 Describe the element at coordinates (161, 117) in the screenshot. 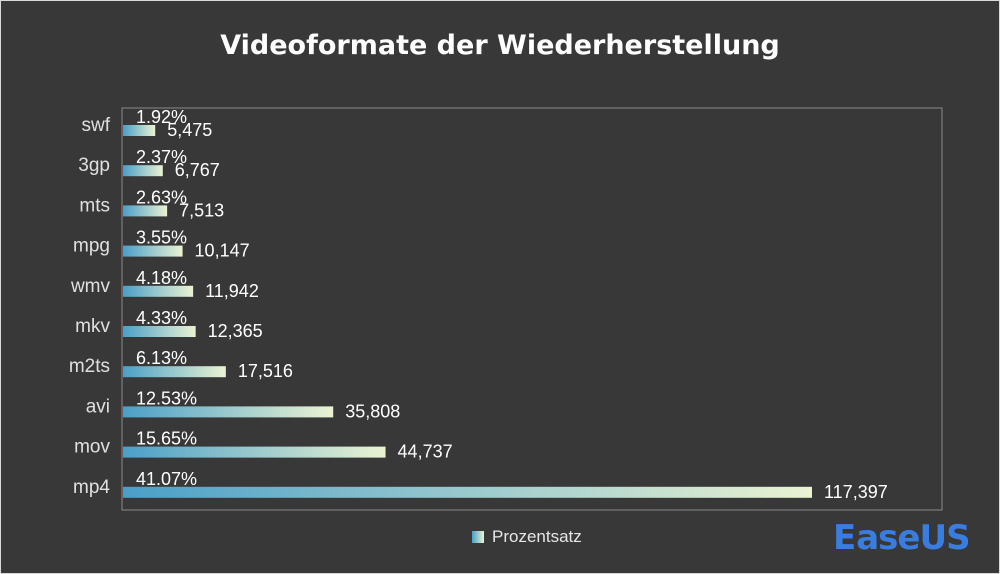

I see `percent-label-swf: 1.92%` at that location.